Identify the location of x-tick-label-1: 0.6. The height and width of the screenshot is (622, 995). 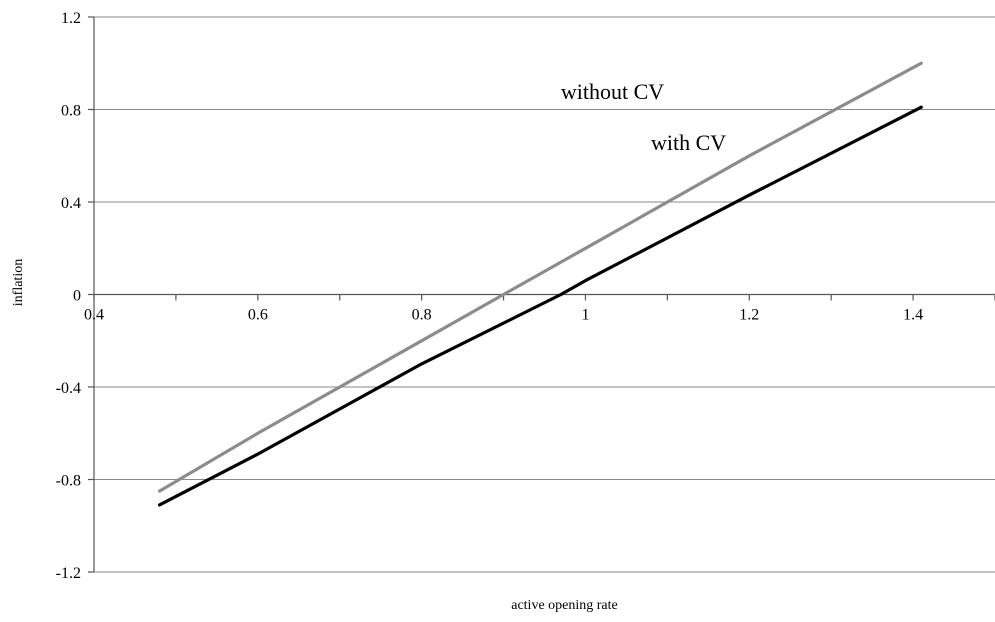
(258, 315).